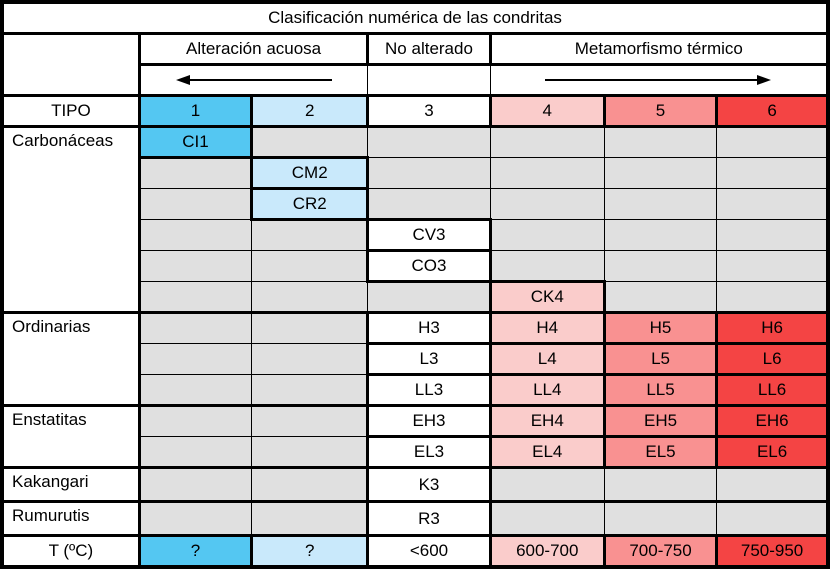 The image size is (832, 569). Describe the element at coordinates (195, 111) in the screenshot. I see `type-1-cell: 1` at that location.